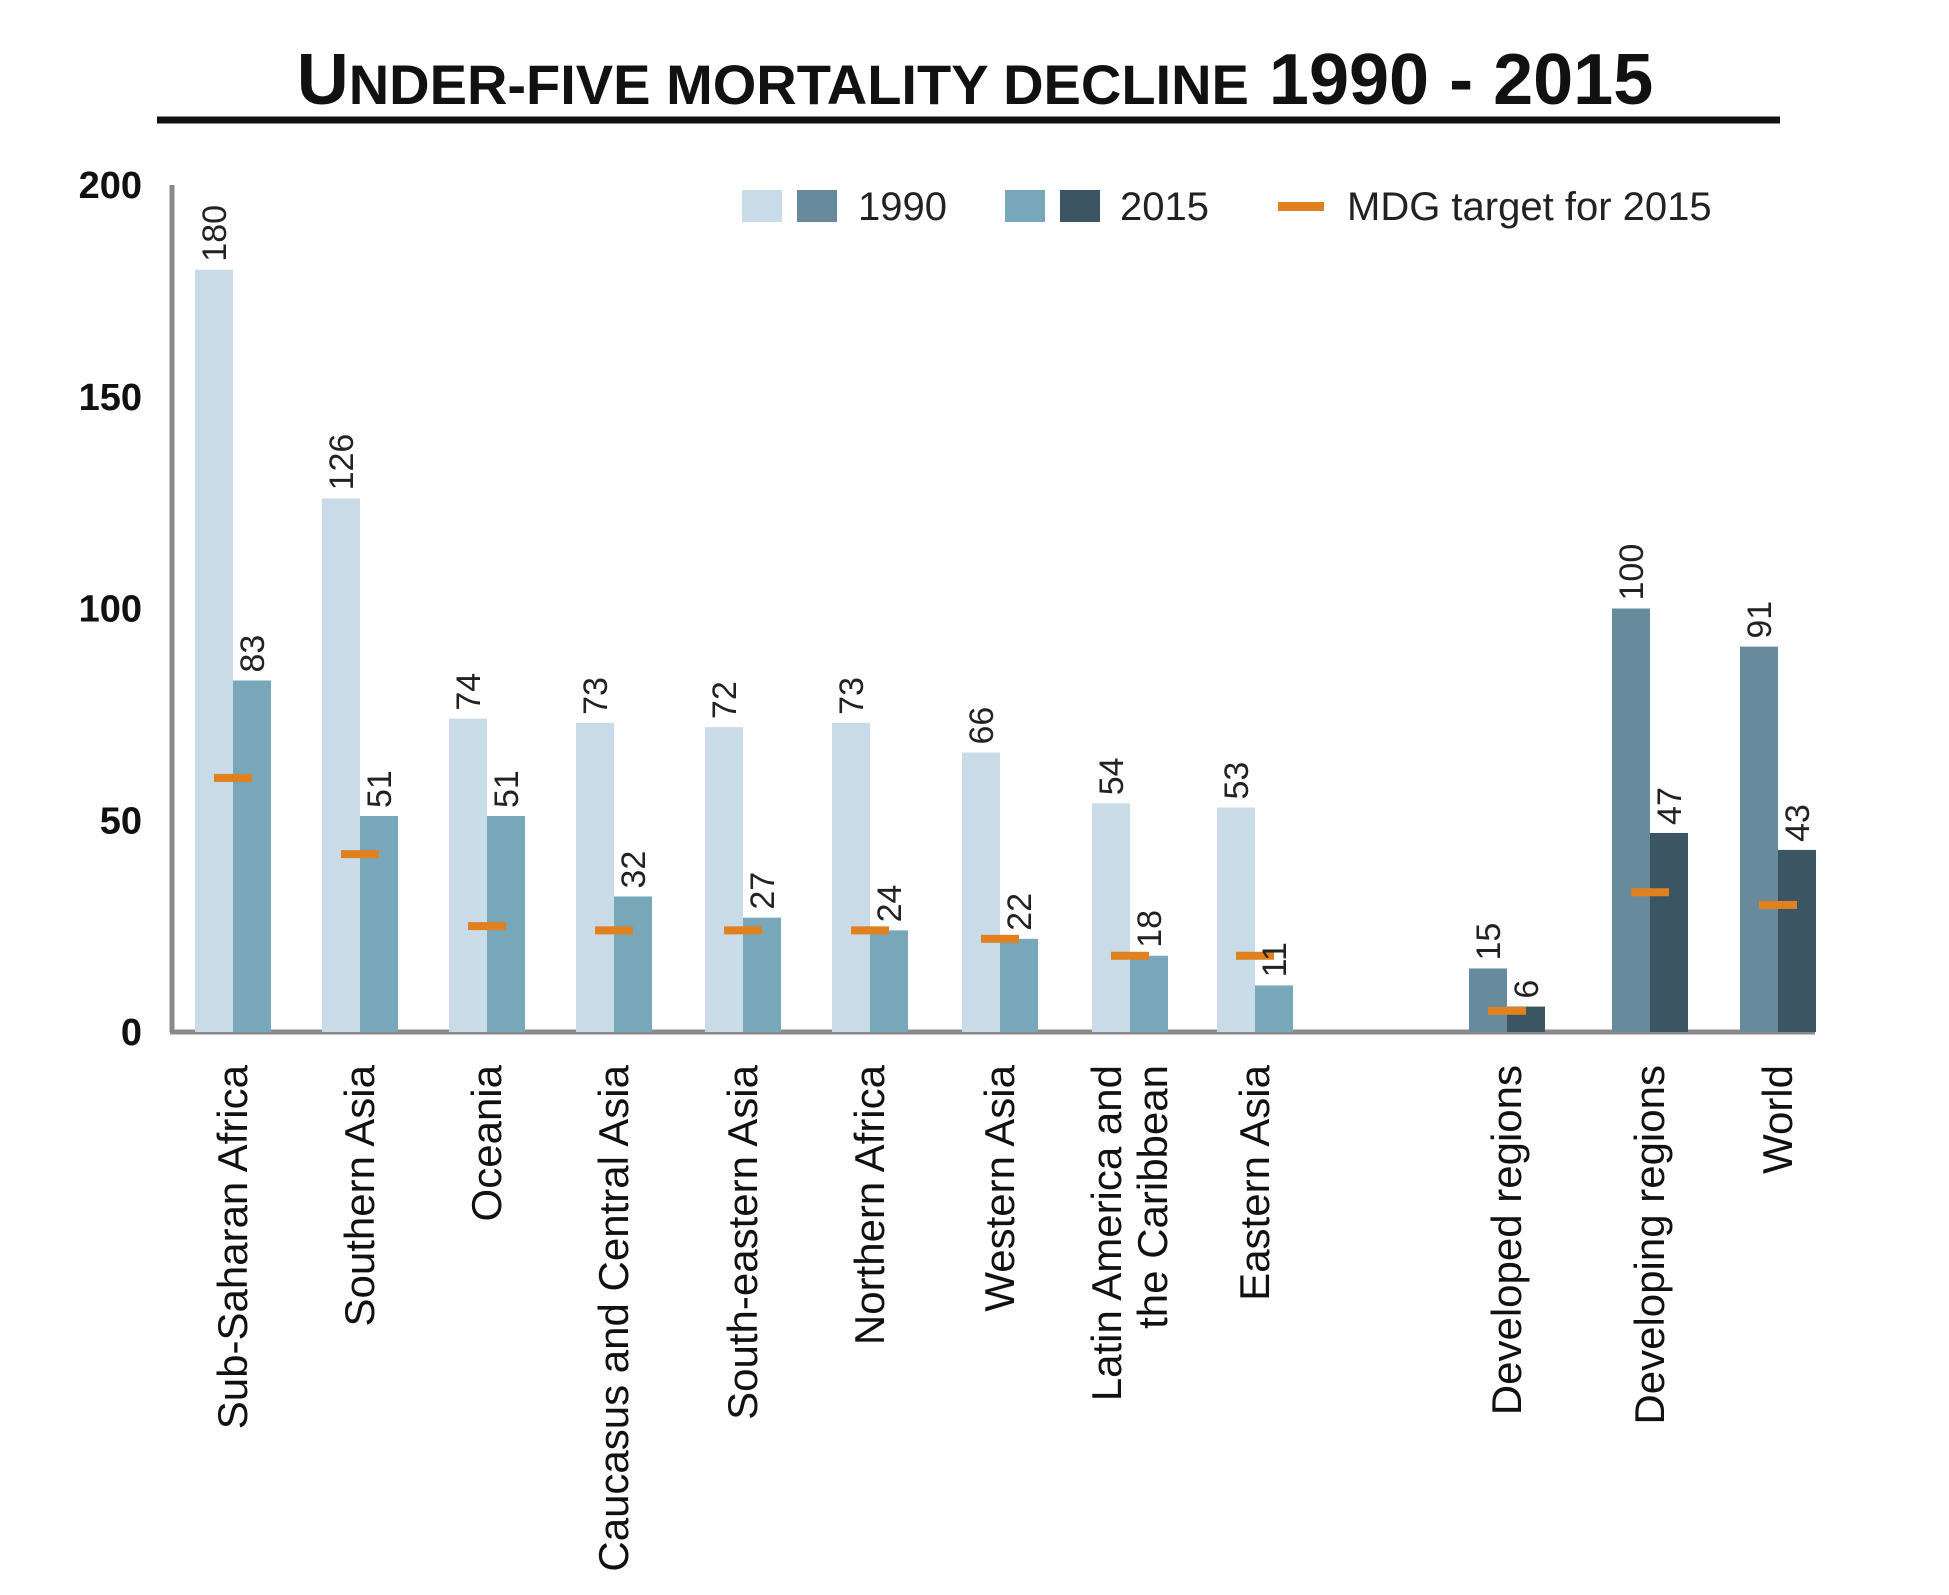 This screenshot has width=1949, height=1595. I want to click on value-label-2015: 18, so click(1150, 929).